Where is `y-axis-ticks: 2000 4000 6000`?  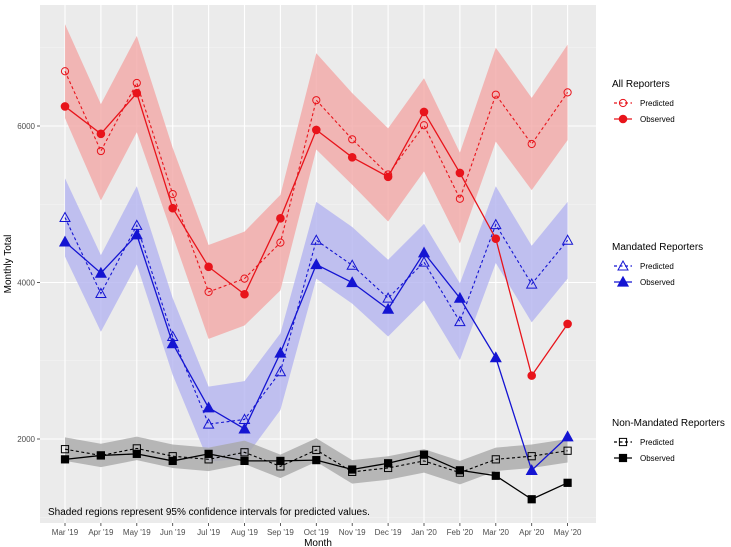 y-axis-ticks: 2000 4000 6000 is located at coordinates (28, 283).